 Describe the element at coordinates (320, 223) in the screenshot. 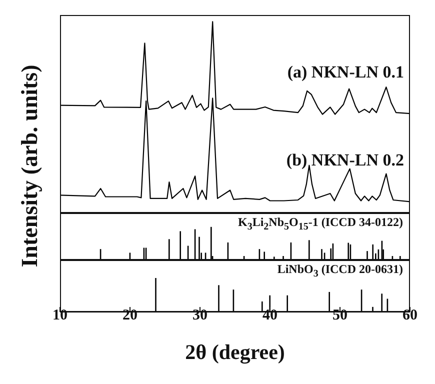

I see `text: K$_{3}$Li$_{2}$Nb$_{5}$O$_{15}$-1 (ICCD 34-0122)` at that location.